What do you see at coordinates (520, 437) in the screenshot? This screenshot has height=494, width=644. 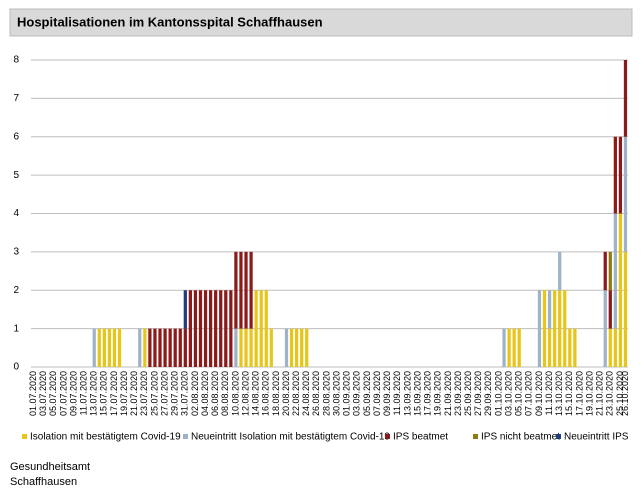 I see `legend-label: IPS nicht beatmet` at bounding box center [520, 437].